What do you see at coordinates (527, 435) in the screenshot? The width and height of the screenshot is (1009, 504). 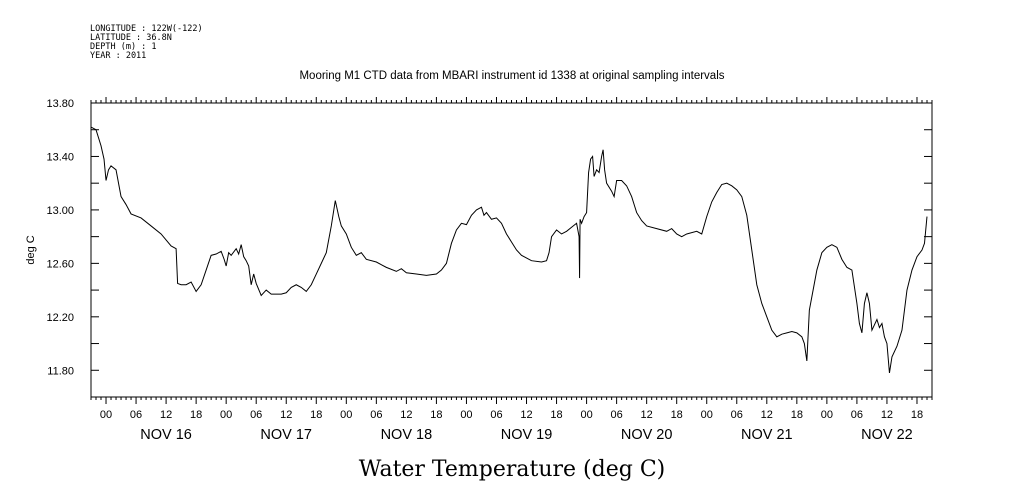 I see `x-day-label: NOV 19` at bounding box center [527, 435].